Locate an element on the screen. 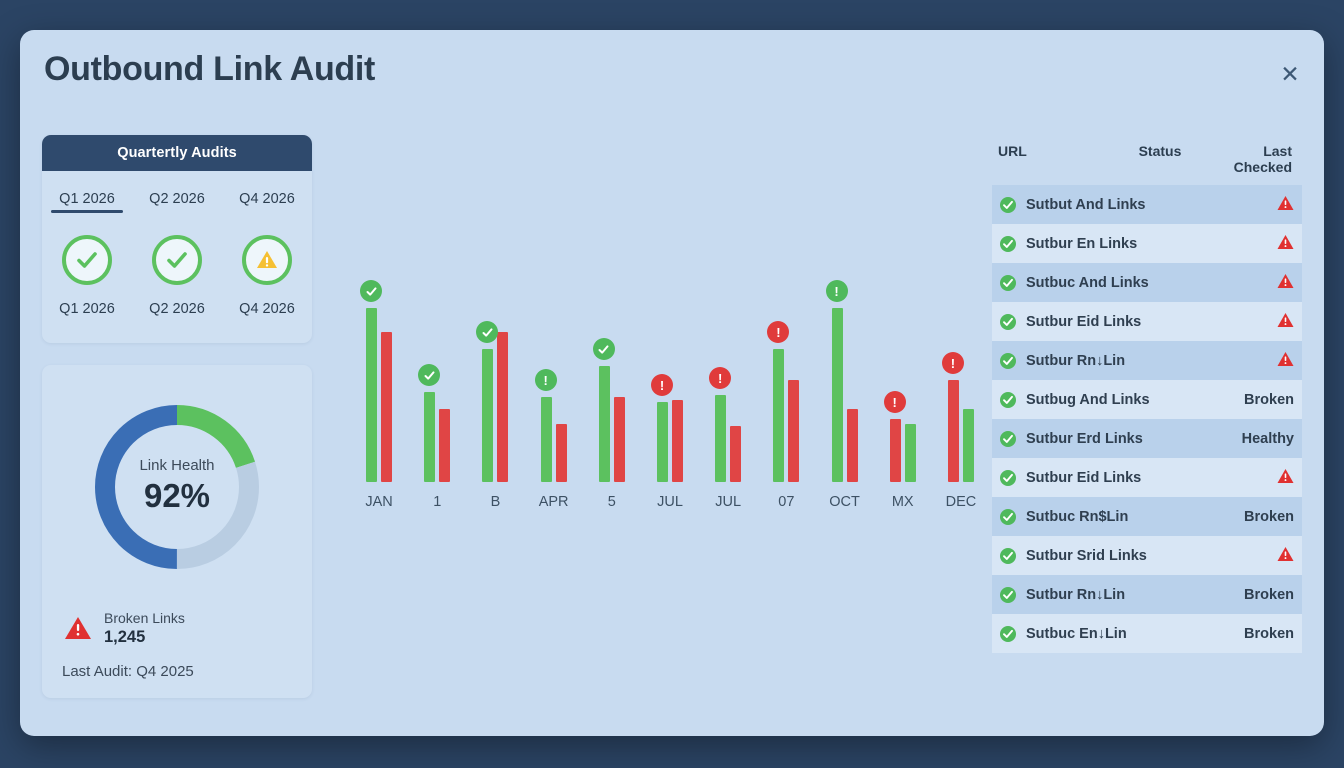 This screenshot has height=768, width=1344. quarter-status-list: Q1 2026 Q2 2026 is located at coordinates (177, 265).